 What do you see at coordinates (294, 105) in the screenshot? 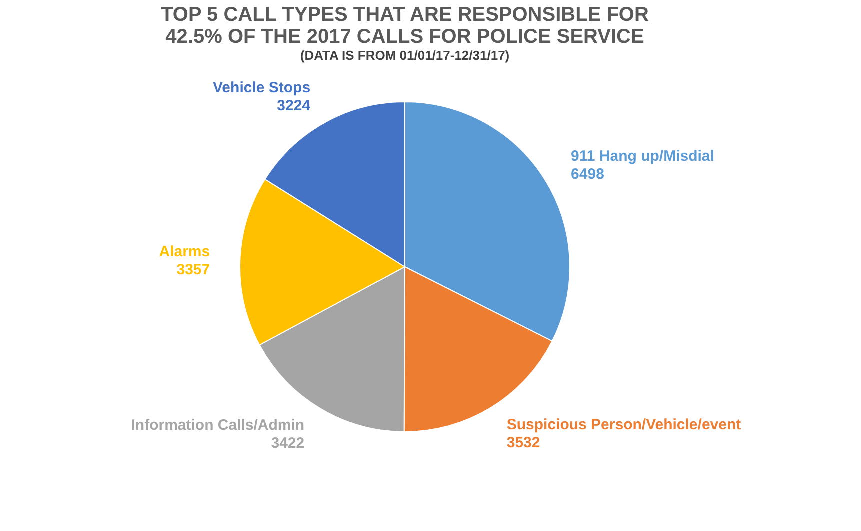
I see `data-label: 3224` at bounding box center [294, 105].